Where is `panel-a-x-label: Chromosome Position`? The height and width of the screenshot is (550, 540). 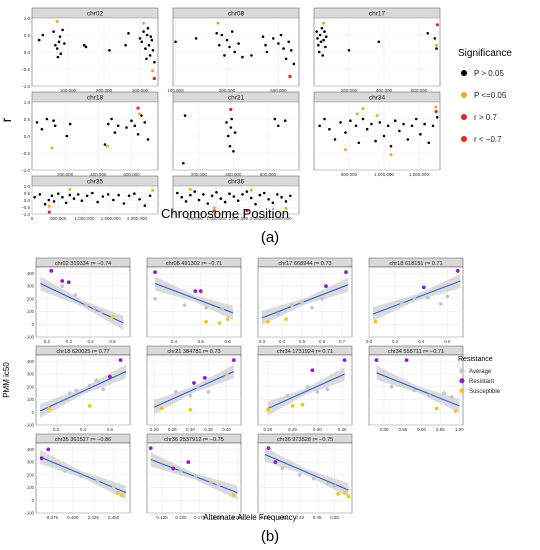
panel-a-x-label: Chromosome Position is located at coordinates (225, 213).